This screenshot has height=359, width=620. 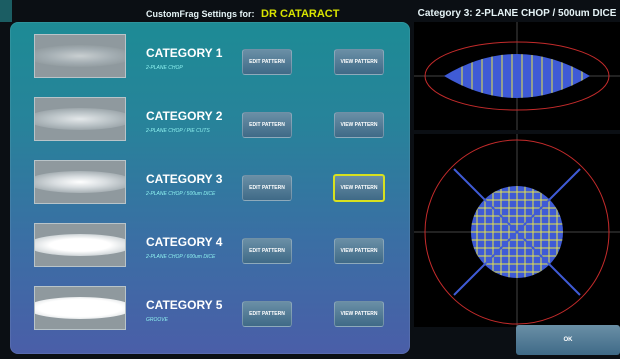 What do you see at coordinates (517, 13) in the screenshot?
I see `pattern-title: Category 3: 2-PLANE CHOP / 500um DICE` at bounding box center [517, 13].